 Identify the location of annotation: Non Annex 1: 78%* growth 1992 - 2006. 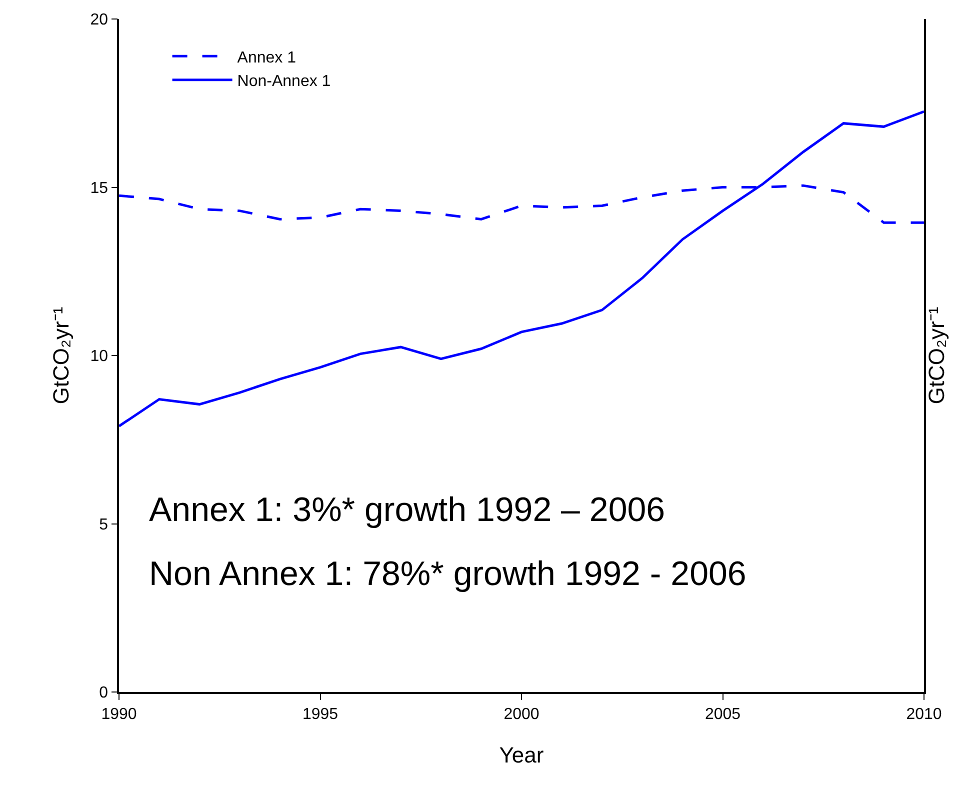
(447, 574).